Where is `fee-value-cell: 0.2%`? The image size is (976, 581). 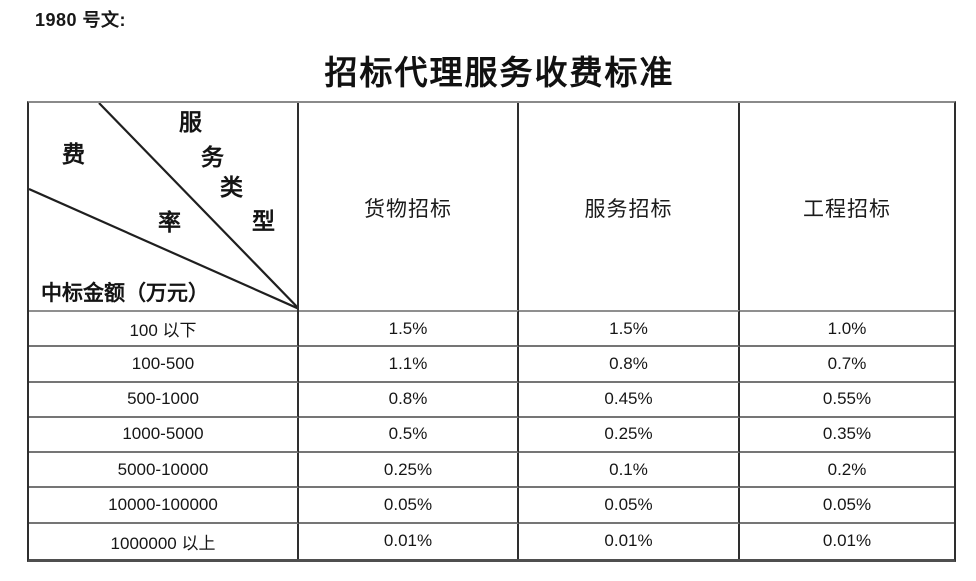 fee-value-cell: 0.2% is located at coordinates (847, 471).